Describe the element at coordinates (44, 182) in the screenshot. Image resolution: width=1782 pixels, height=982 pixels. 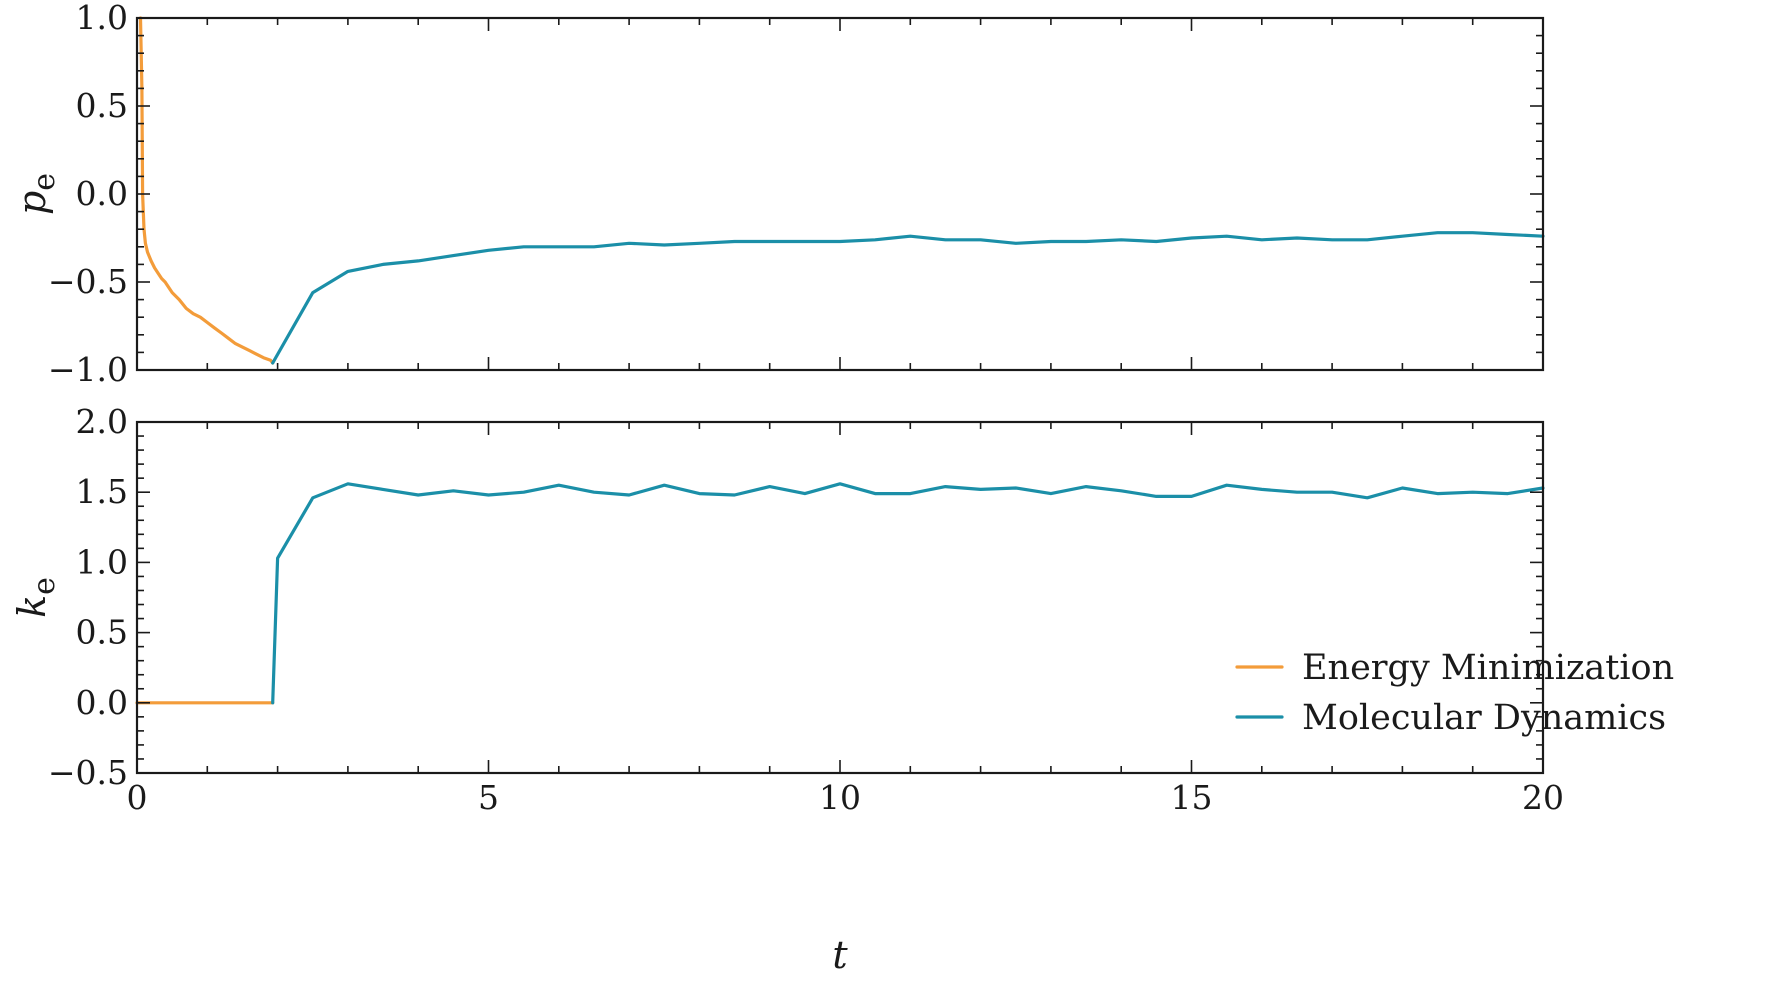
I see `y-axis-label-top-sub: e` at that location.